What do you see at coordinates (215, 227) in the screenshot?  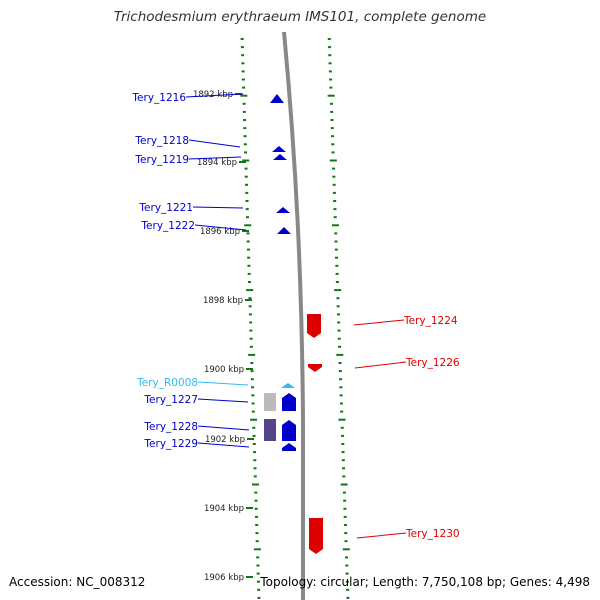 I see `gene-Tery_1222: Tery_1222` at bounding box center [215, 227].